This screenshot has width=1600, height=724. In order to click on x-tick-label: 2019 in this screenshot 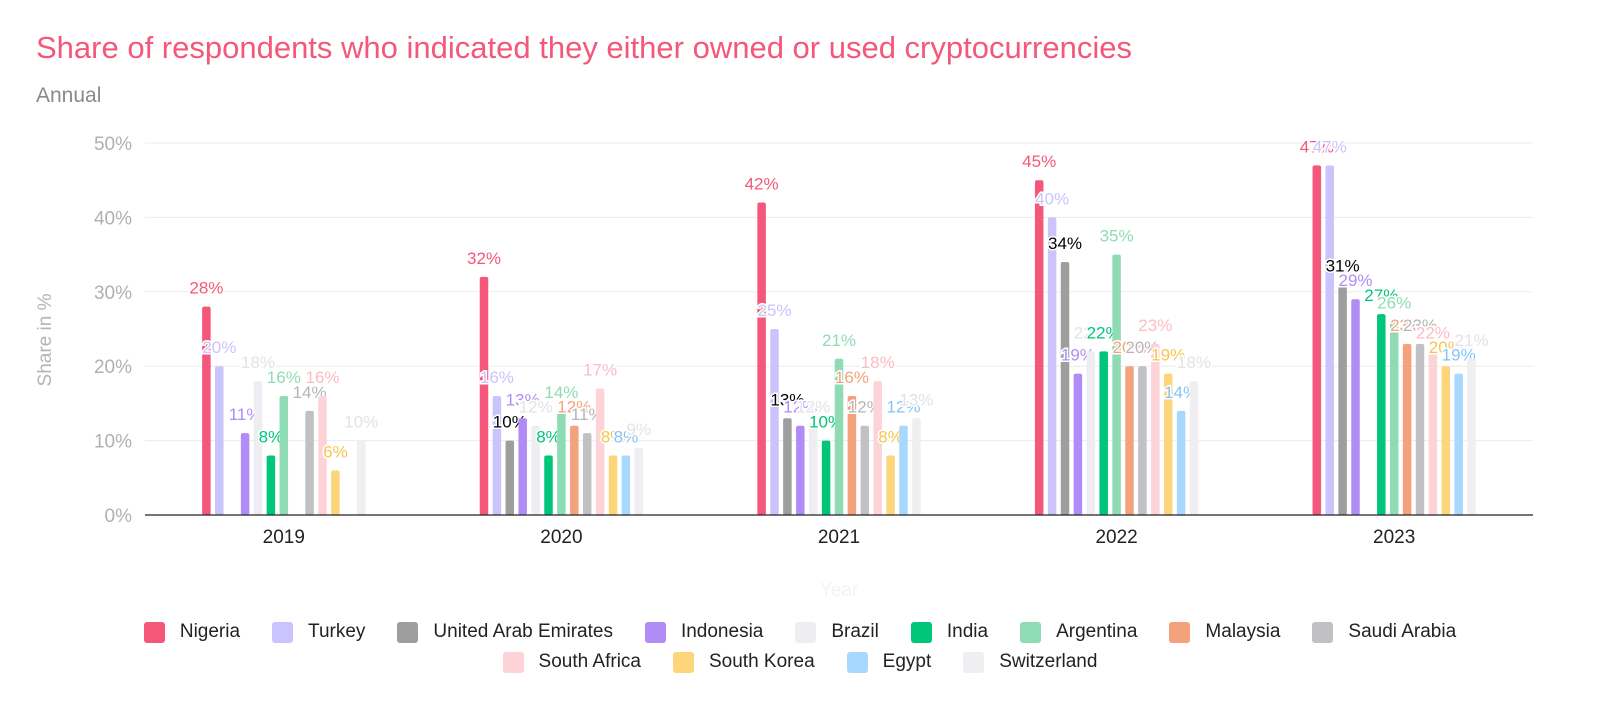, I will do `click(284, 537)`.